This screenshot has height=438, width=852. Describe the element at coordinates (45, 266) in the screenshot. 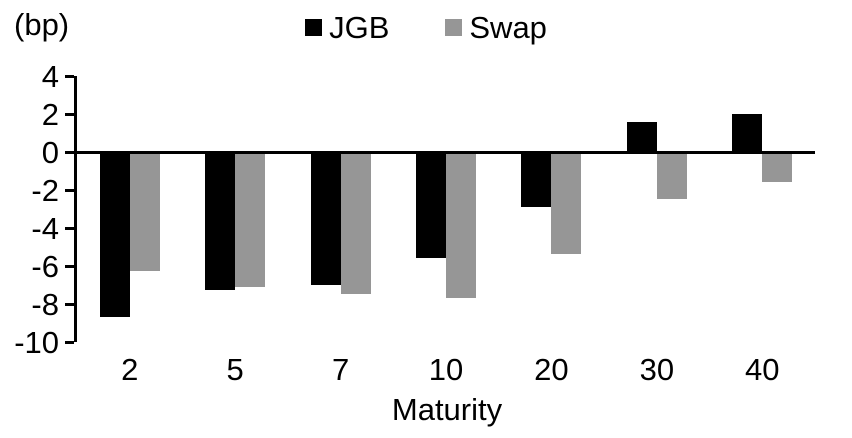

I see `y-axis-tick-label: -6` at that location.